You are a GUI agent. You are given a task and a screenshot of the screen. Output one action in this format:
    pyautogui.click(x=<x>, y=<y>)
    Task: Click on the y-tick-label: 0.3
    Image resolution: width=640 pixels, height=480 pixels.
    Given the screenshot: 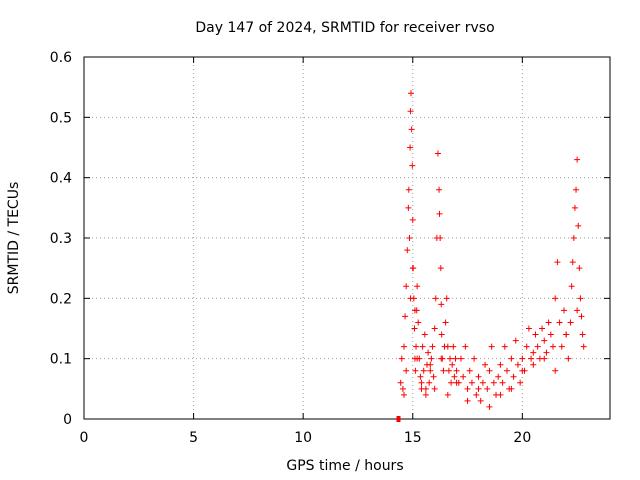 What is the action you would take?
    pyautogui.click(x=61, y=239)
    